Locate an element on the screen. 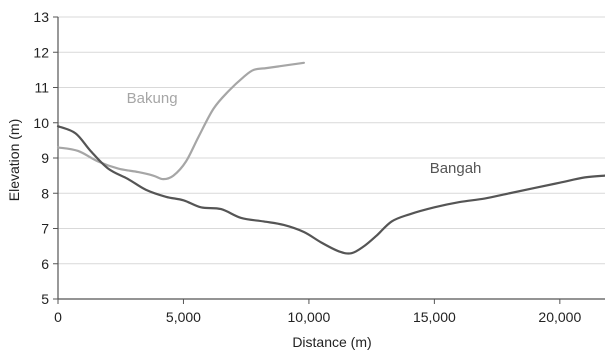  labels-layer: Bakung Bangah is located at coordinates (304, 133).